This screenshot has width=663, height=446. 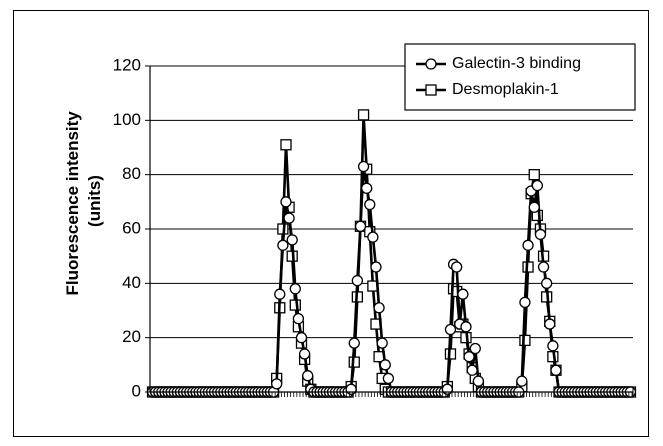 I want to click on legend-circle-marker, so click(x=431, y=64).